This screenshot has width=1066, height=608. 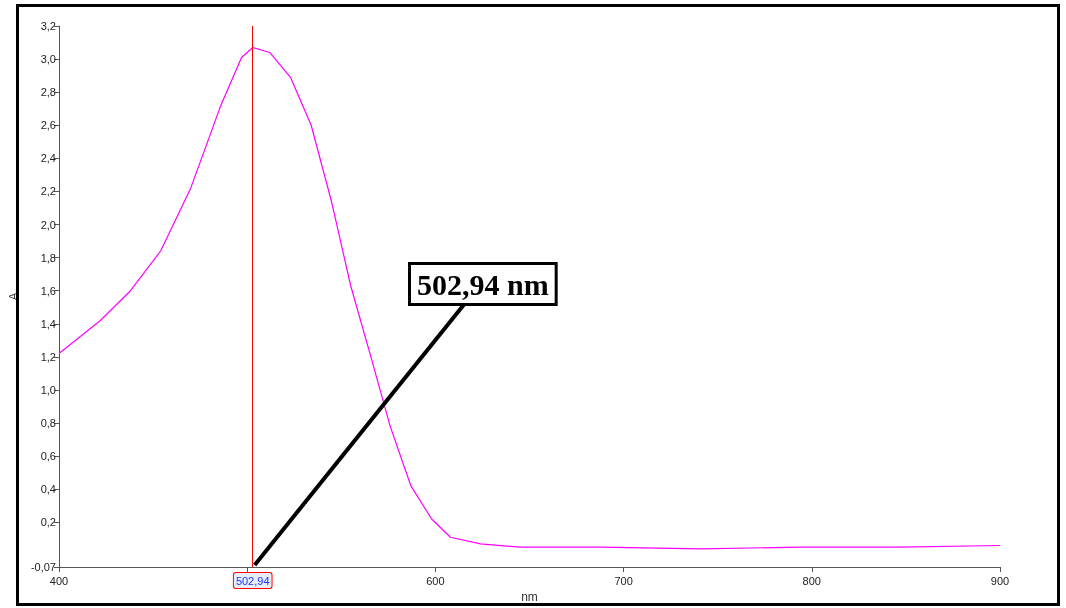 What do you see at coordinates (435, 580) in the screenshot?
I see `x-tick-label: 600` at bounding box center [435, 580].